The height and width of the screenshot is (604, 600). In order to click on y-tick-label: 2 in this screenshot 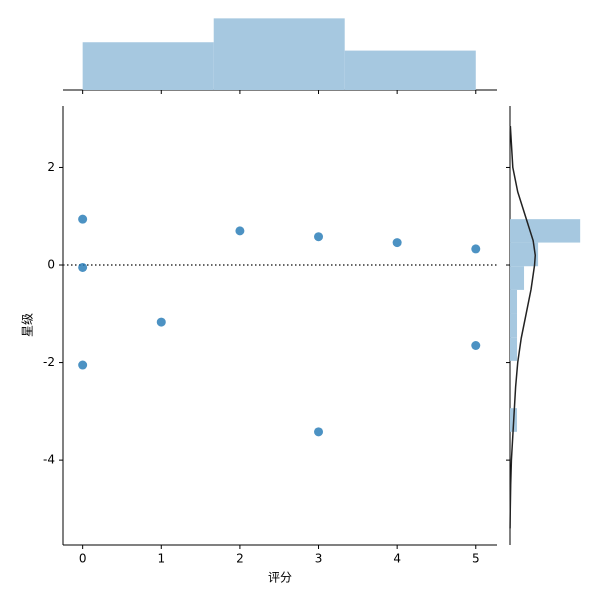, I will do `click(51, 167)`.